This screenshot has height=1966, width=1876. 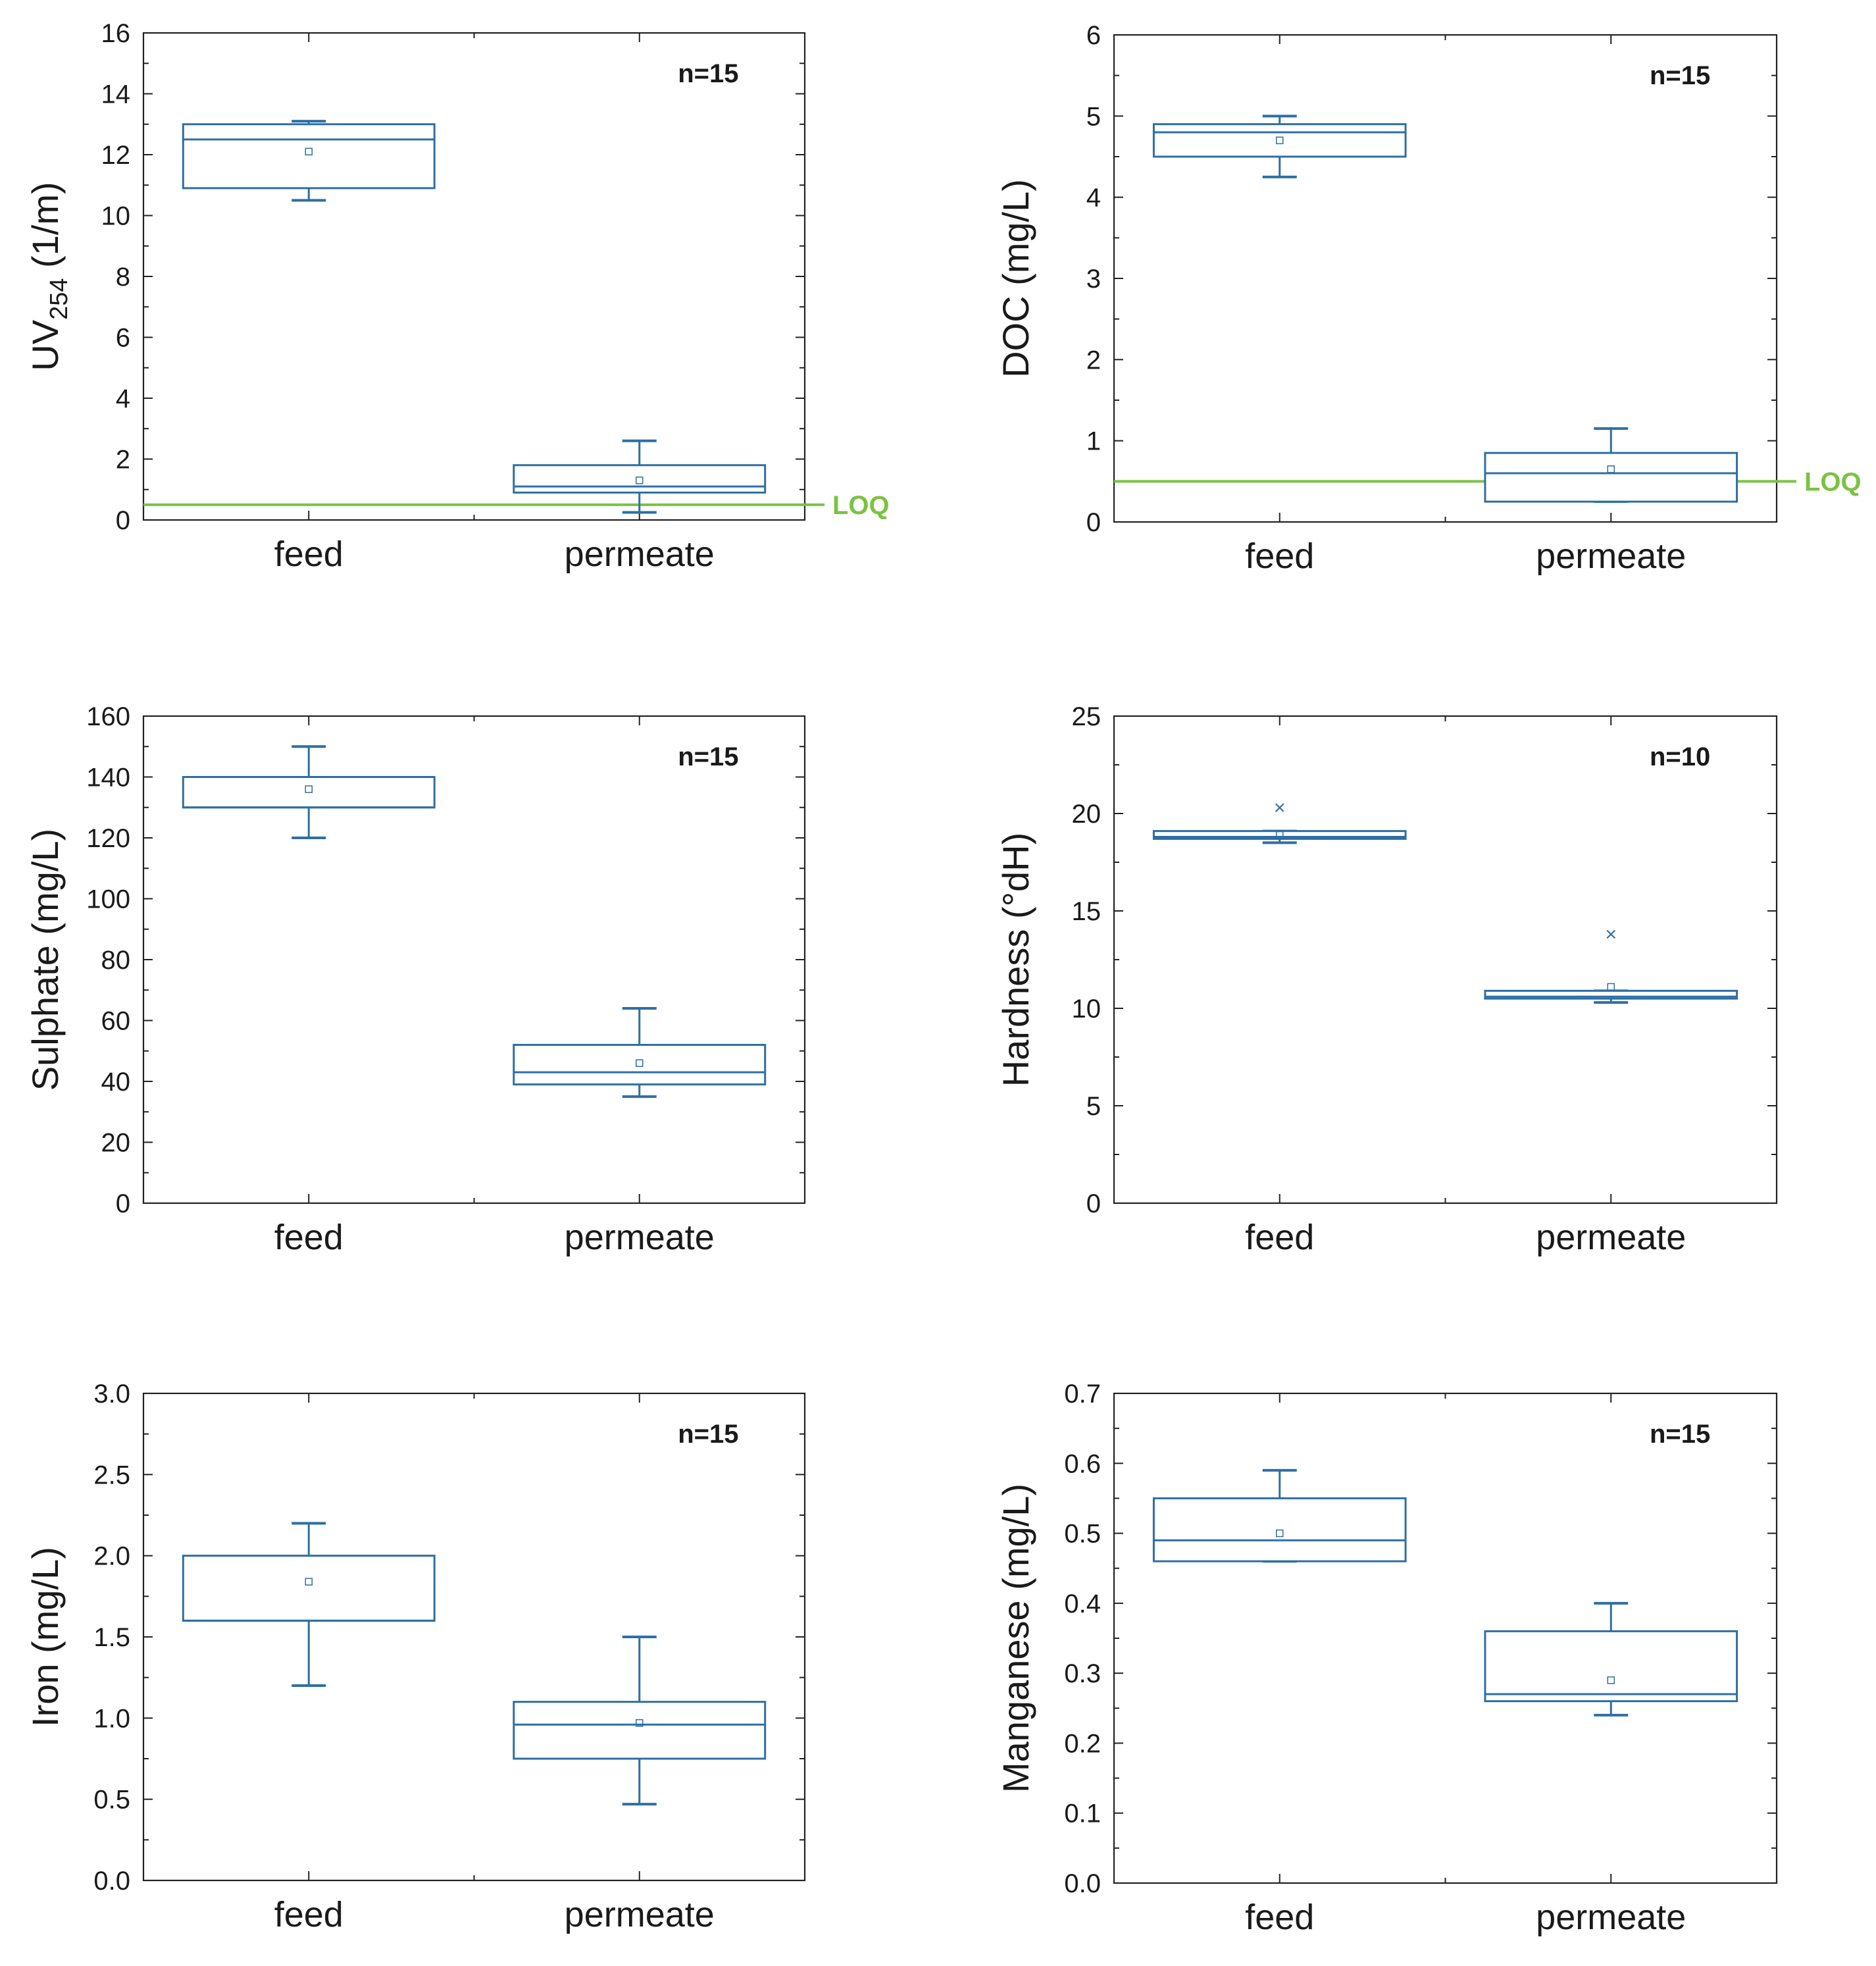 What do you see at coordinates (111, 1475) in the screenshot?
I see `y-tick-label: 2.5` at bounding box center [111, 1475].